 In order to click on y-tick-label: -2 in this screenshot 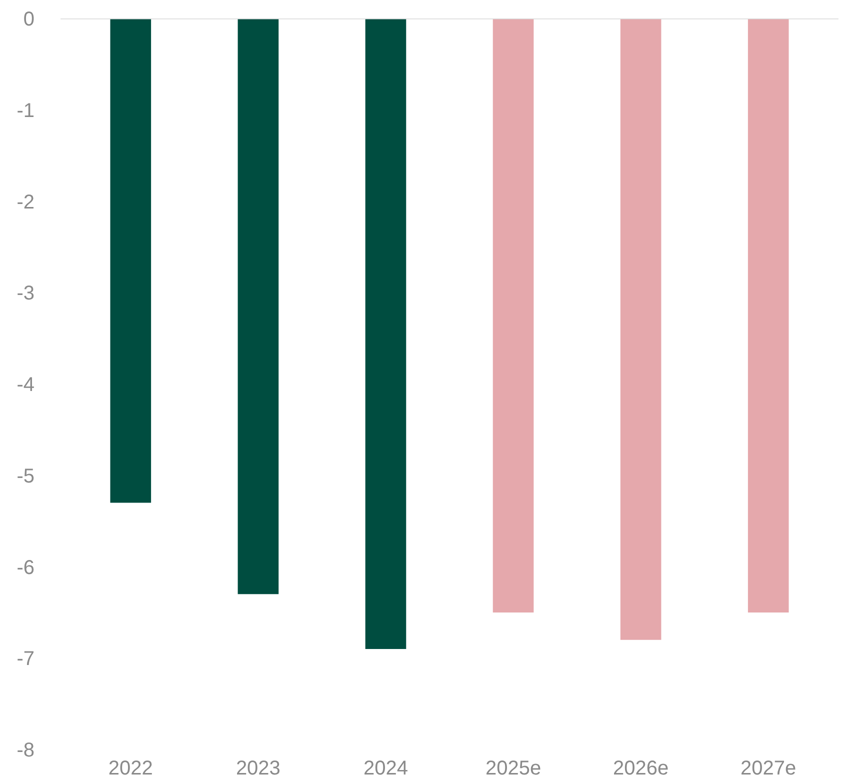, I will do `click(25, 202)`.